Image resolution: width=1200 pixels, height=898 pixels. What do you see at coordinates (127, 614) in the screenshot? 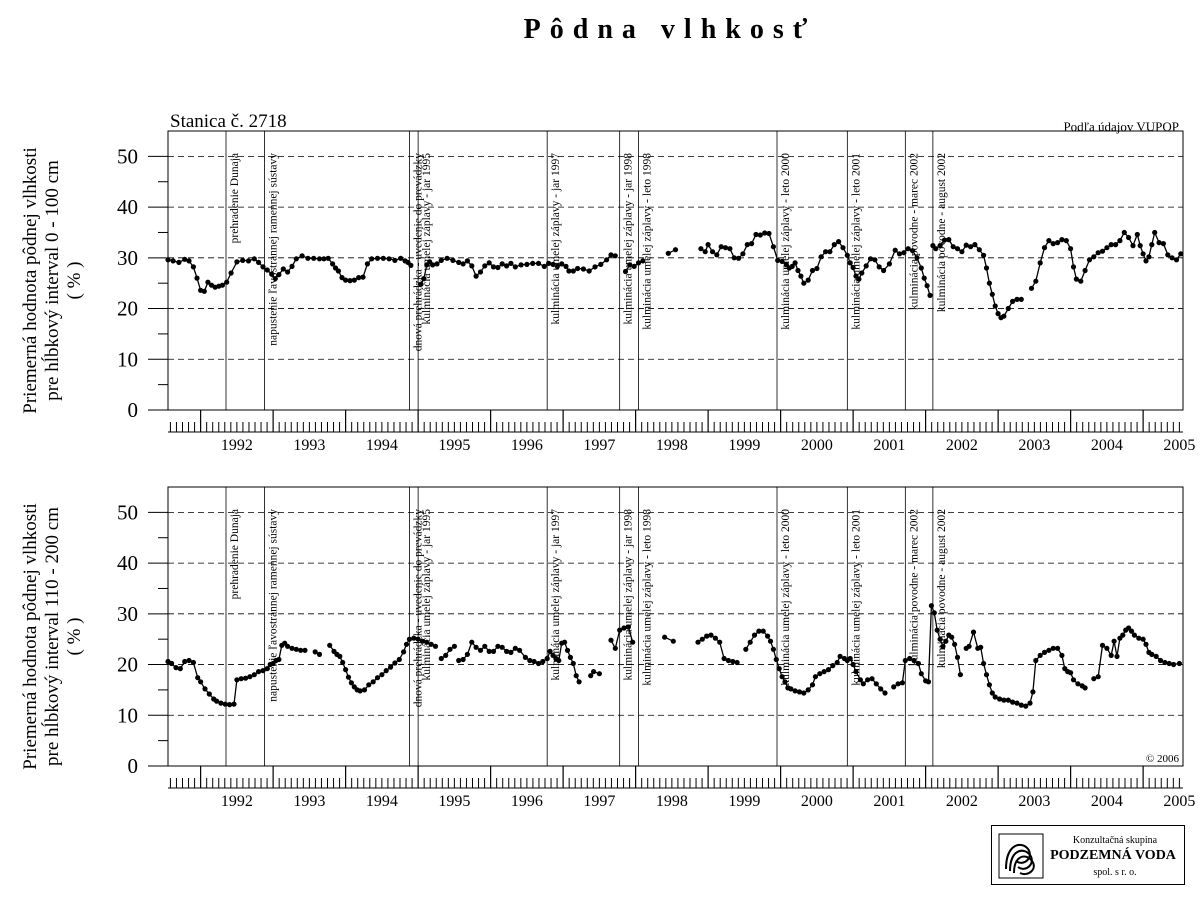
I see `y-tick-label: 30` at bounding box center [127, 614].